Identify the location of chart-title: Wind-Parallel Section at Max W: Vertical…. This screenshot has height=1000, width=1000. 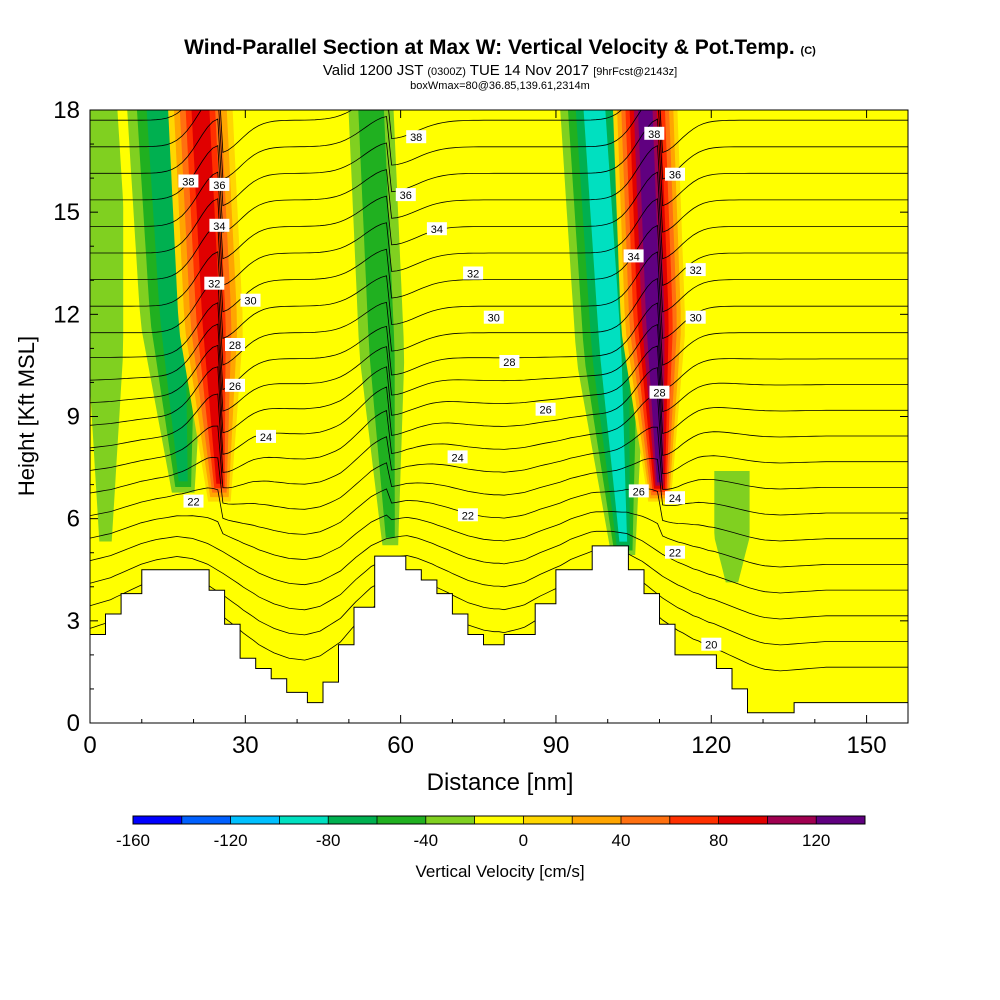
(500, 49).